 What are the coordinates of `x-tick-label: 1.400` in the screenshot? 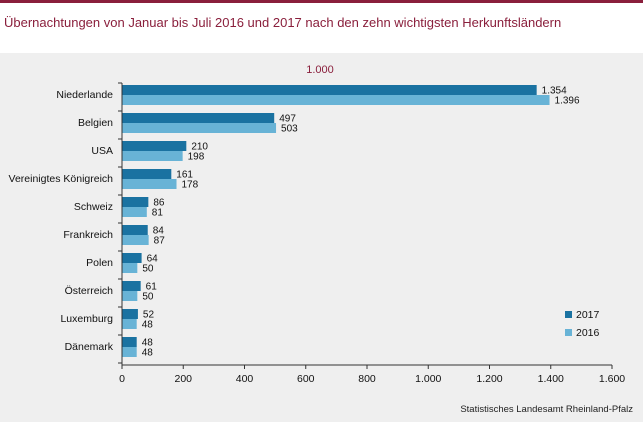 It's located at (551, 379).